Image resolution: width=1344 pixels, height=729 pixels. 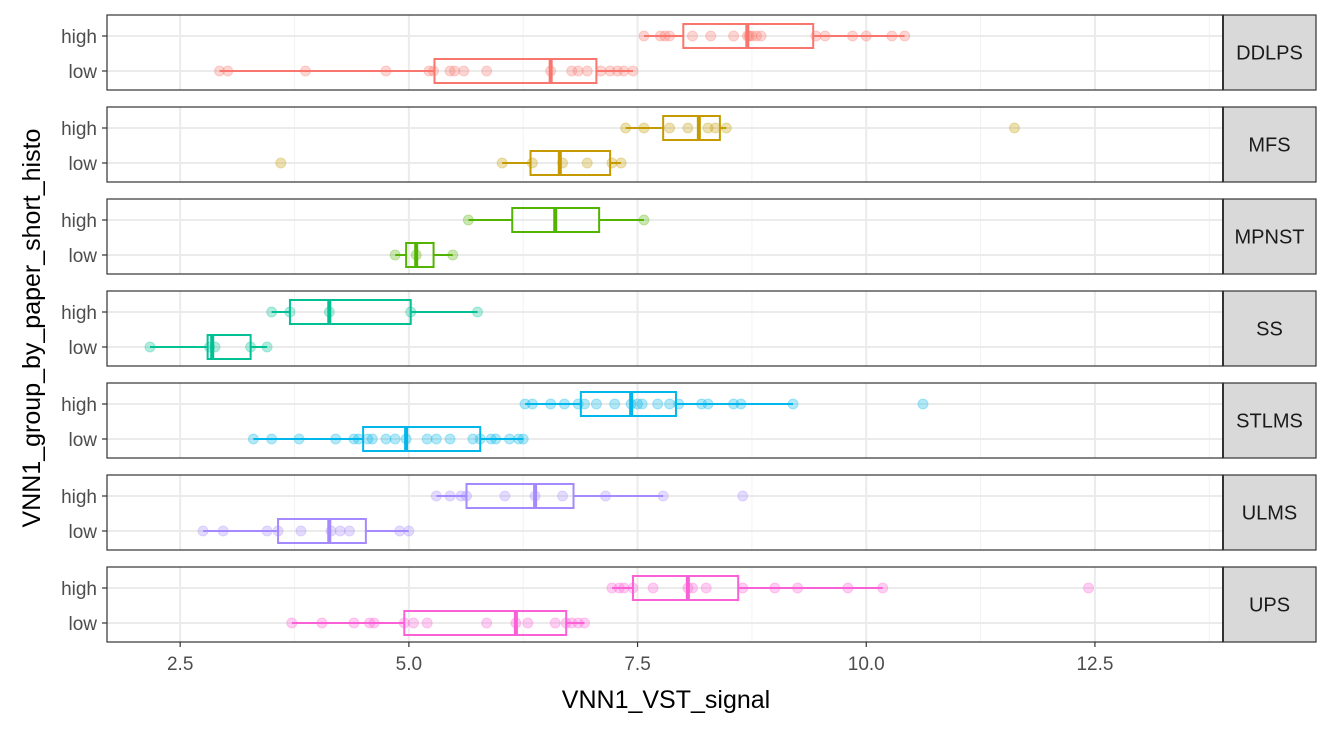 I want to click on facet-panel-ss: SS high low, so click(x=689, y=328).